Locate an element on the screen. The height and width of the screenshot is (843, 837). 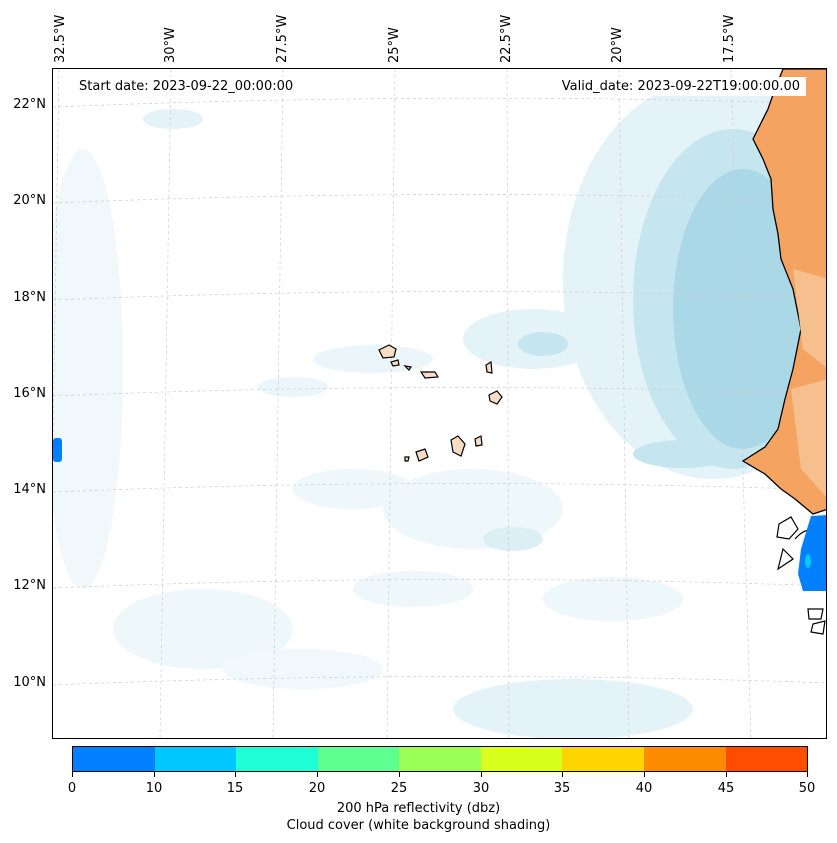
lon-label-27-5w: 27.5°W is located at coordinates (282, 38).